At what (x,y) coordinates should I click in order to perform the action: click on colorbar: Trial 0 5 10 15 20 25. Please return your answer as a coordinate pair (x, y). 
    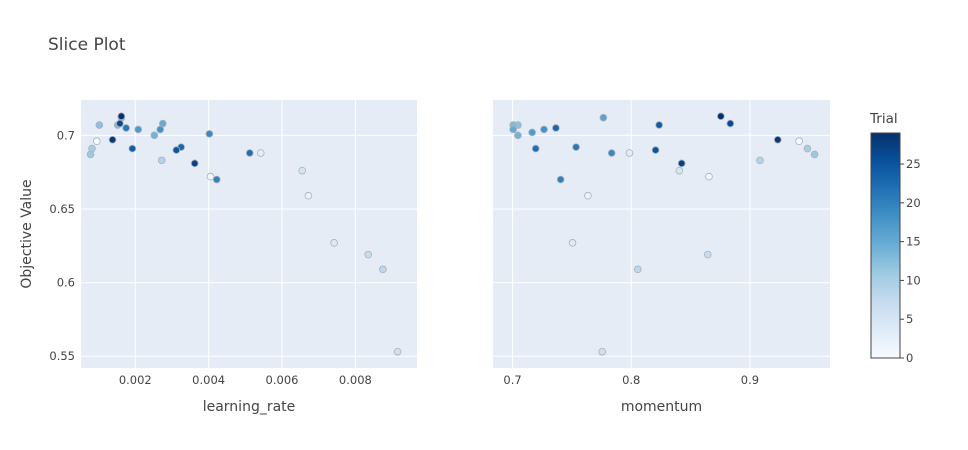
    Looking at the image, I should click on (895, 238).